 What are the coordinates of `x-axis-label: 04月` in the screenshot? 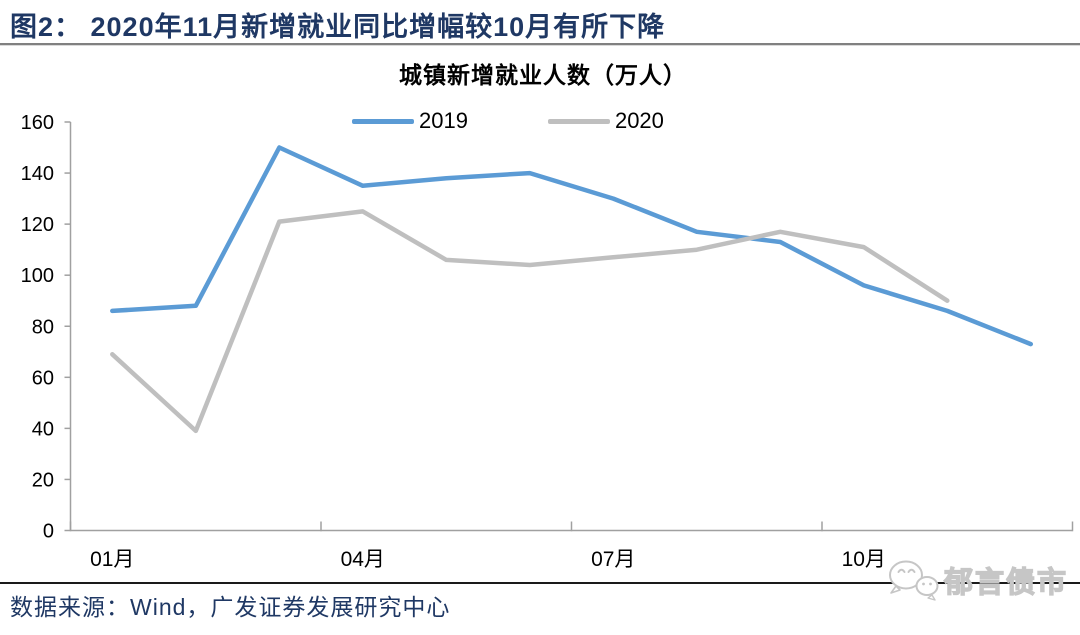 It's located at (363, 559).